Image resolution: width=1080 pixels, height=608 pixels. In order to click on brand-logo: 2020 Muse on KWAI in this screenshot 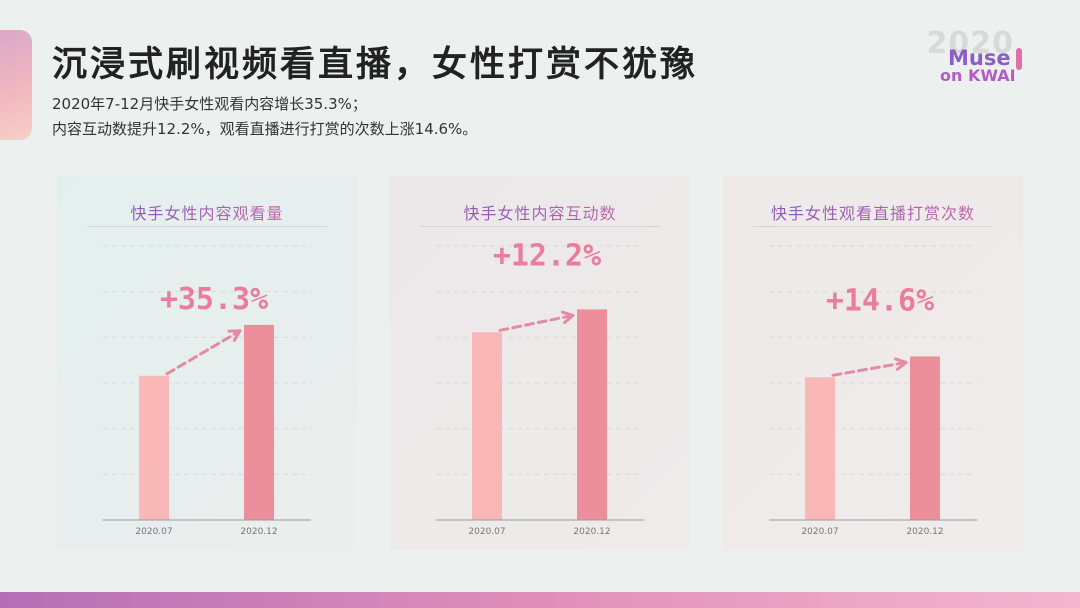, I will do `click(988, 58)`.